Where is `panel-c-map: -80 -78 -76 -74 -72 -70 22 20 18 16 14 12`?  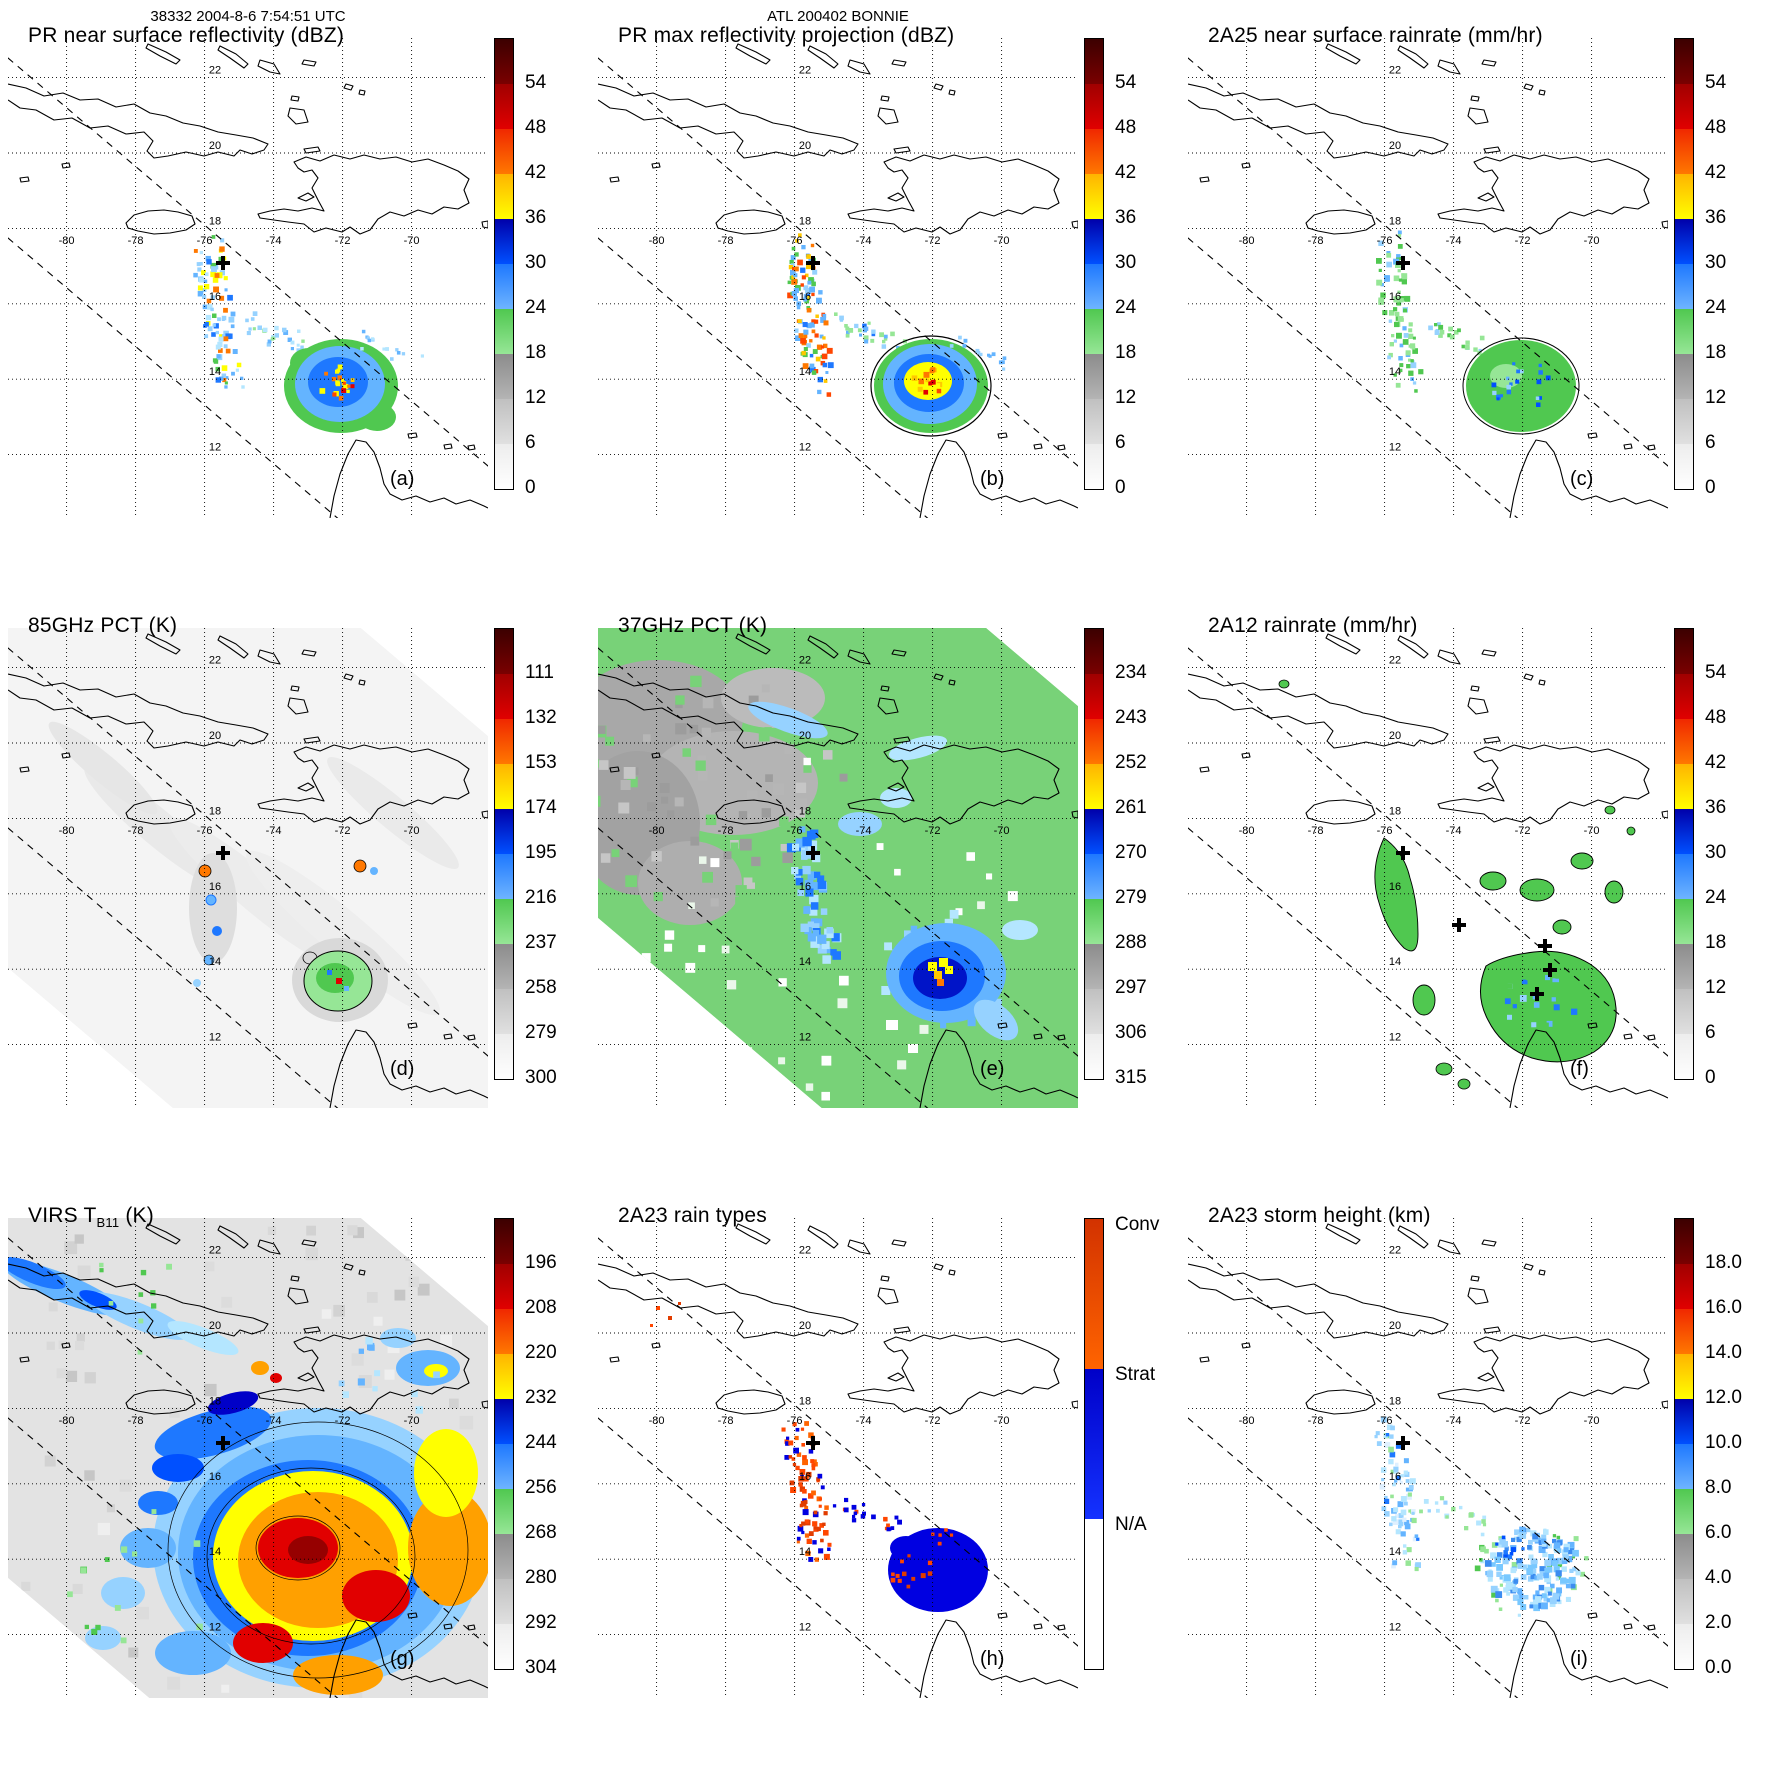 panel-c-map: -80 -78 -76 -74 -72 -70 22 20 18 16 14 12 is located at coordinates (1428, 278).